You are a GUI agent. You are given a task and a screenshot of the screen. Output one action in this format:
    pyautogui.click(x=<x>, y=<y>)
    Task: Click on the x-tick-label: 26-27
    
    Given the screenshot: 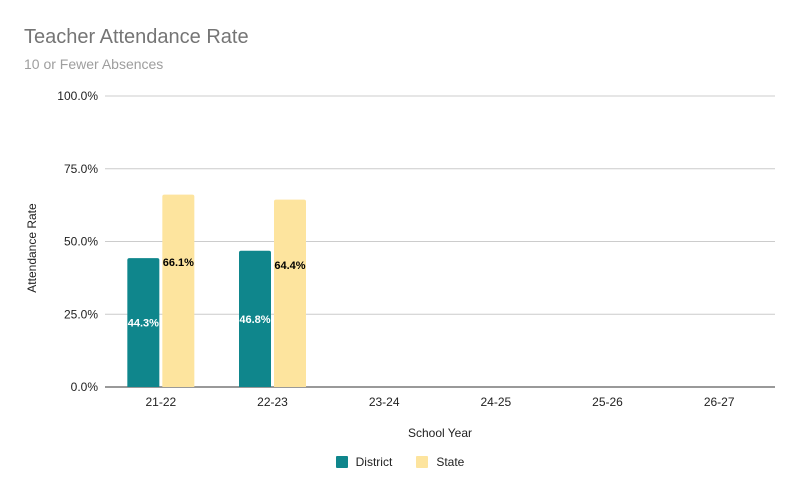 What is the action you would take?
    pyautogui.click(x=719, y=402)
    